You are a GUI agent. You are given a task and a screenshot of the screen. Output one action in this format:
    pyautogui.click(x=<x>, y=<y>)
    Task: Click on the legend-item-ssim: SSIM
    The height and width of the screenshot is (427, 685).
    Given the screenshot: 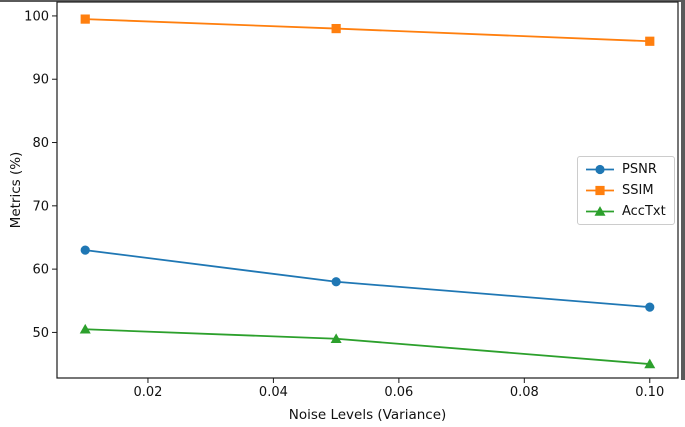 What is the action you would take?
    pyautogui.click(x=626, y=190)
    